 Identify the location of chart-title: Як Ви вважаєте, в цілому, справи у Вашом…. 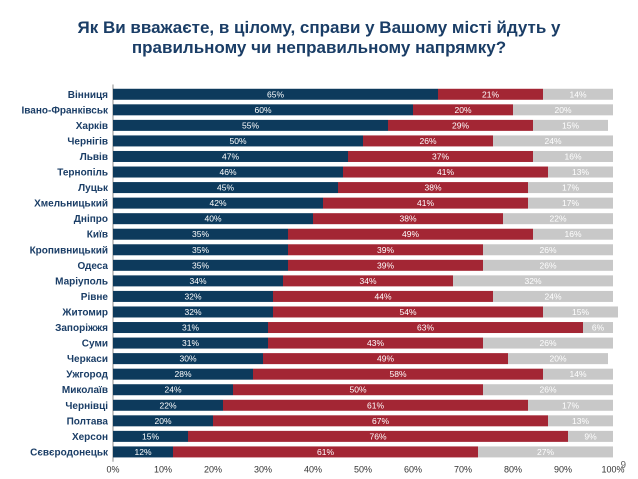
(319, 38).